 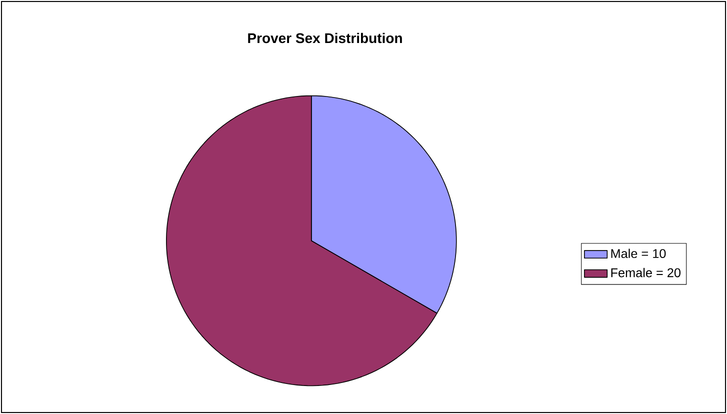 I want to click on chart-title: Prover Sex Distribution, so click(x=325, y=38).